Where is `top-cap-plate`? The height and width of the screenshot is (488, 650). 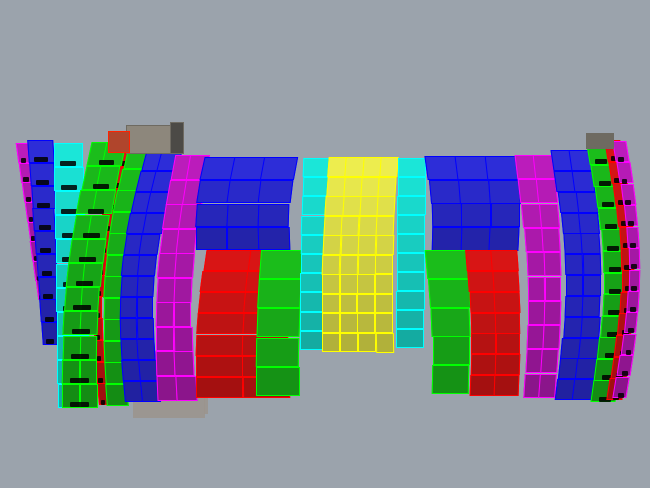
top-cap-plate is located at coordinates (600, 141).